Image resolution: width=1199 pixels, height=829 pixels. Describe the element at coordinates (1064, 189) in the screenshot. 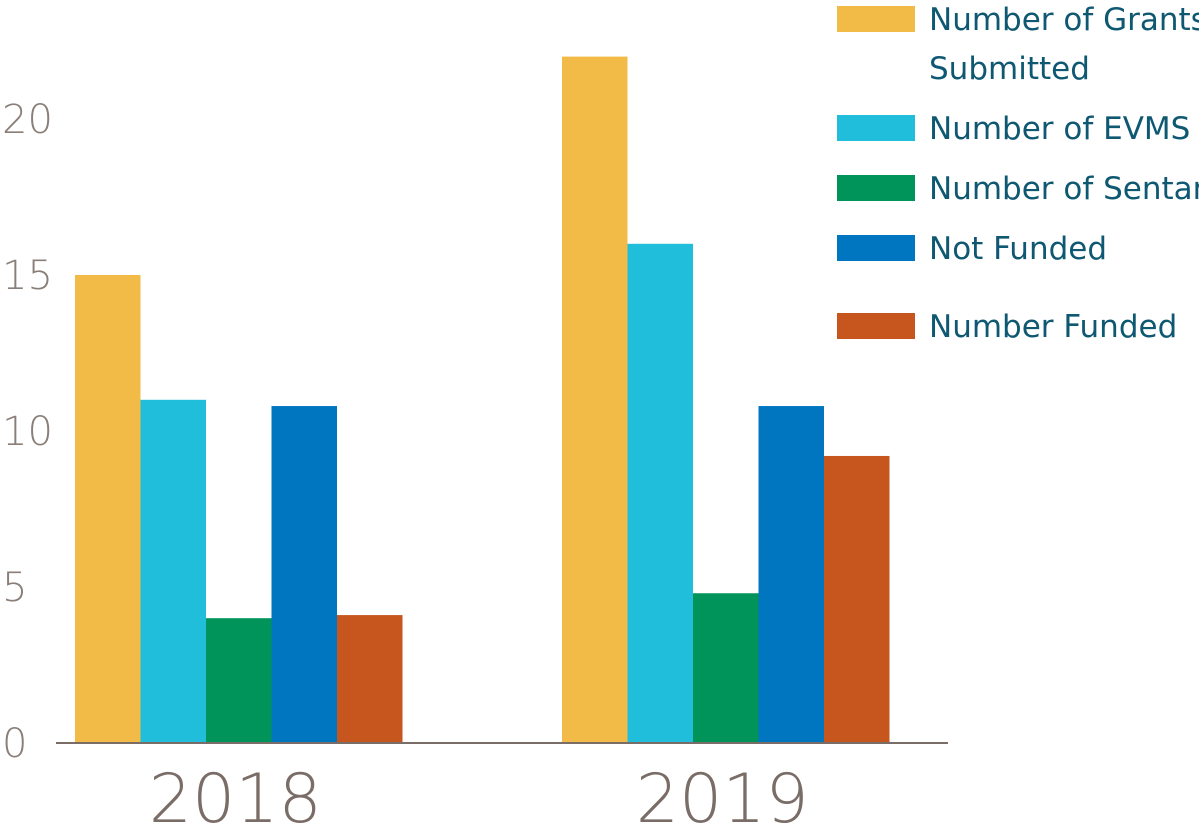

I see `legend-label-3: Number of Sentara` at that location.